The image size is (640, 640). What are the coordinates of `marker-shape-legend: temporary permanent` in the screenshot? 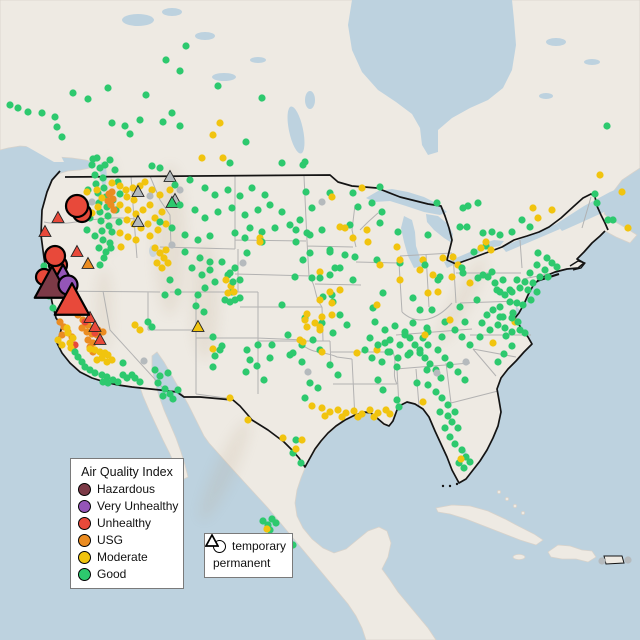 It's located at (248, 555).